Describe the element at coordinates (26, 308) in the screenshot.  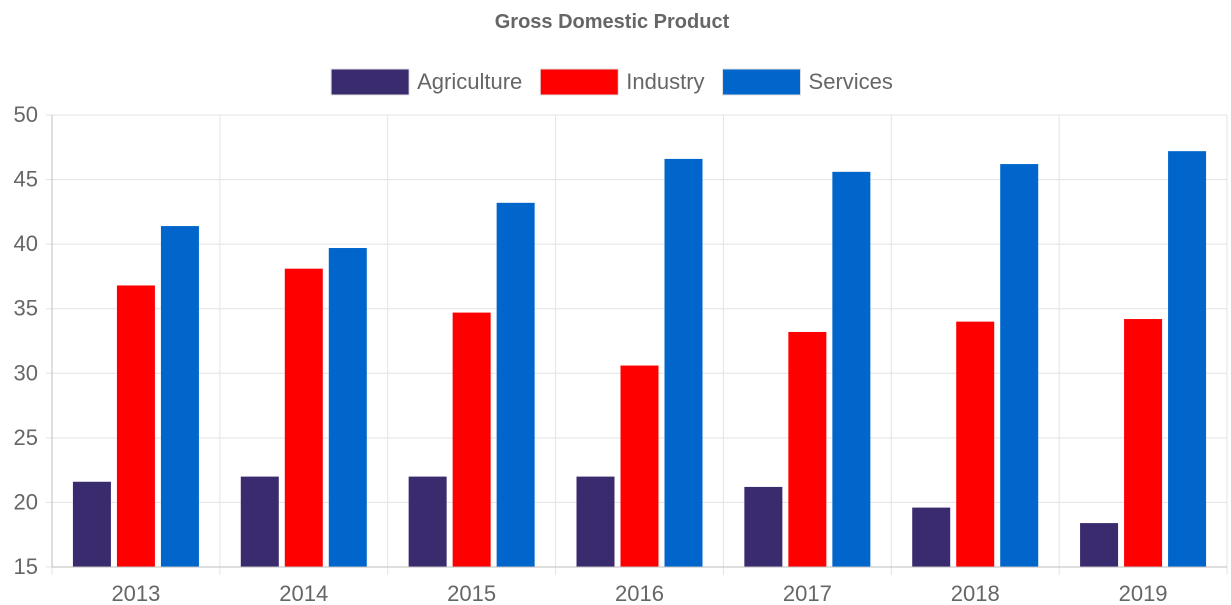
I see `y-tick-label: 35` at that location.